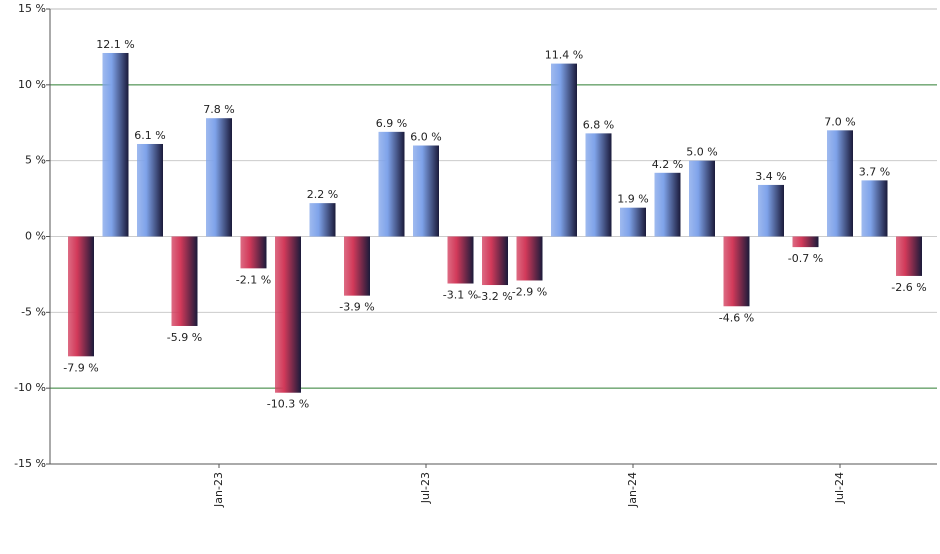  I want to click on value-label: 6.9 %, so click(391, 123).